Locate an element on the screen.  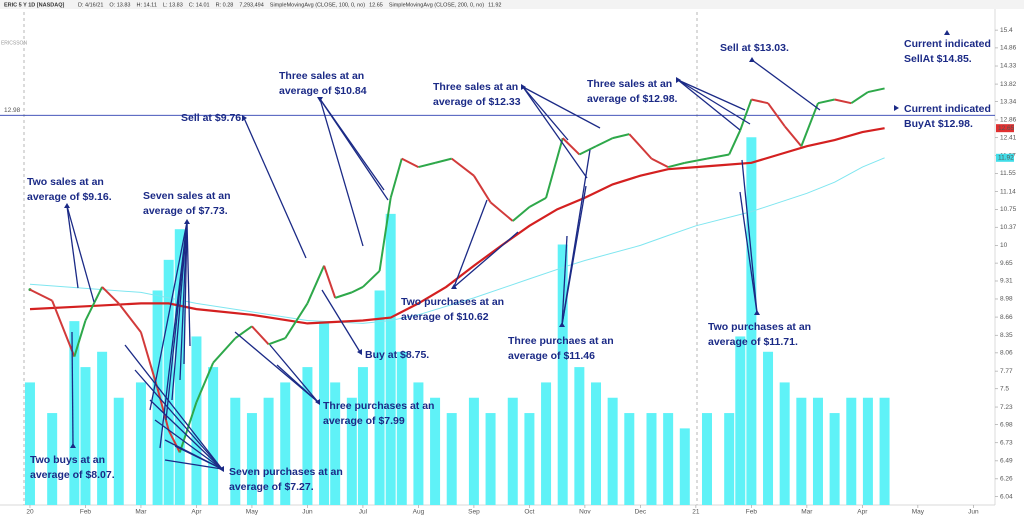
y-tick-label: 11.55 is located at coordinates (1008, 173).